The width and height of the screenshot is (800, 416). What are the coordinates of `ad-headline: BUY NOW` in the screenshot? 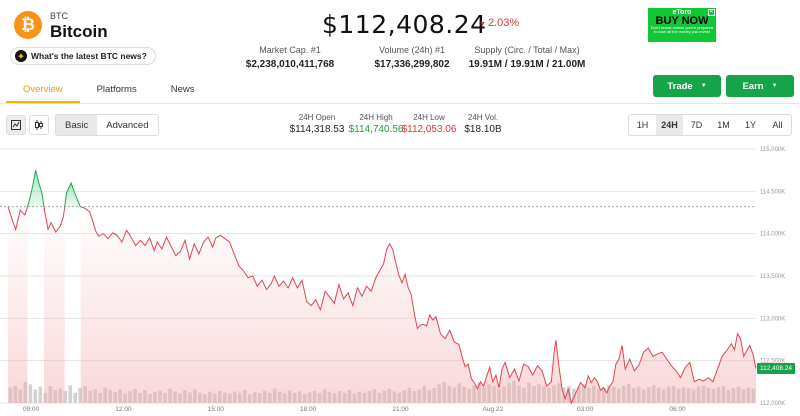 It's located at (682, 21).